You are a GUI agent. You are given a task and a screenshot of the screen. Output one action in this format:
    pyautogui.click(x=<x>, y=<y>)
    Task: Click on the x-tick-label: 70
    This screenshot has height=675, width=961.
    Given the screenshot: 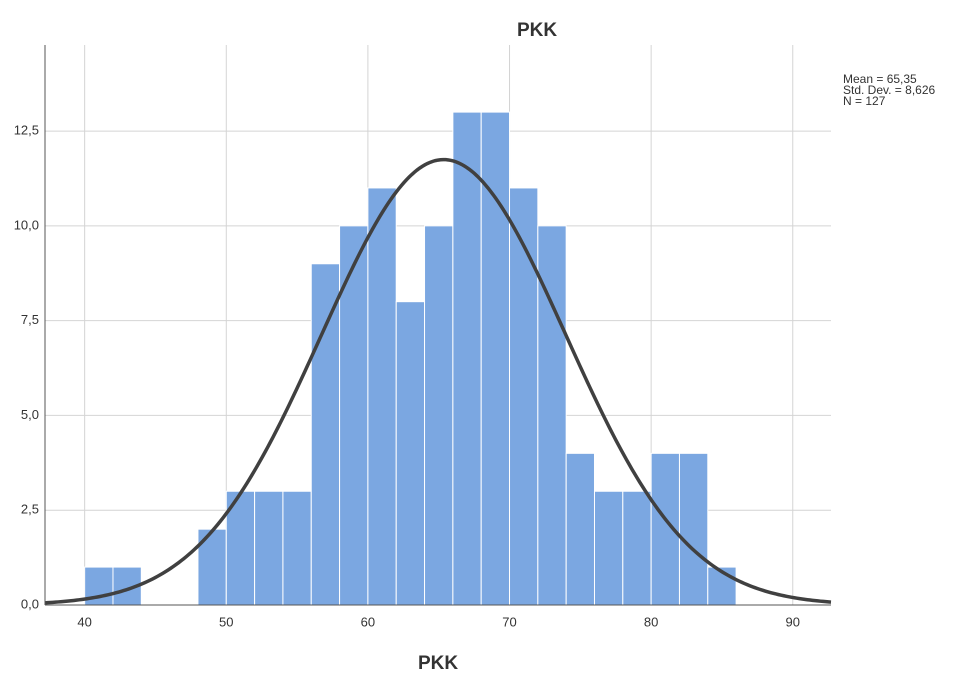 What is the action you would take?
    pyautogui.click(x=509, y=621)
    